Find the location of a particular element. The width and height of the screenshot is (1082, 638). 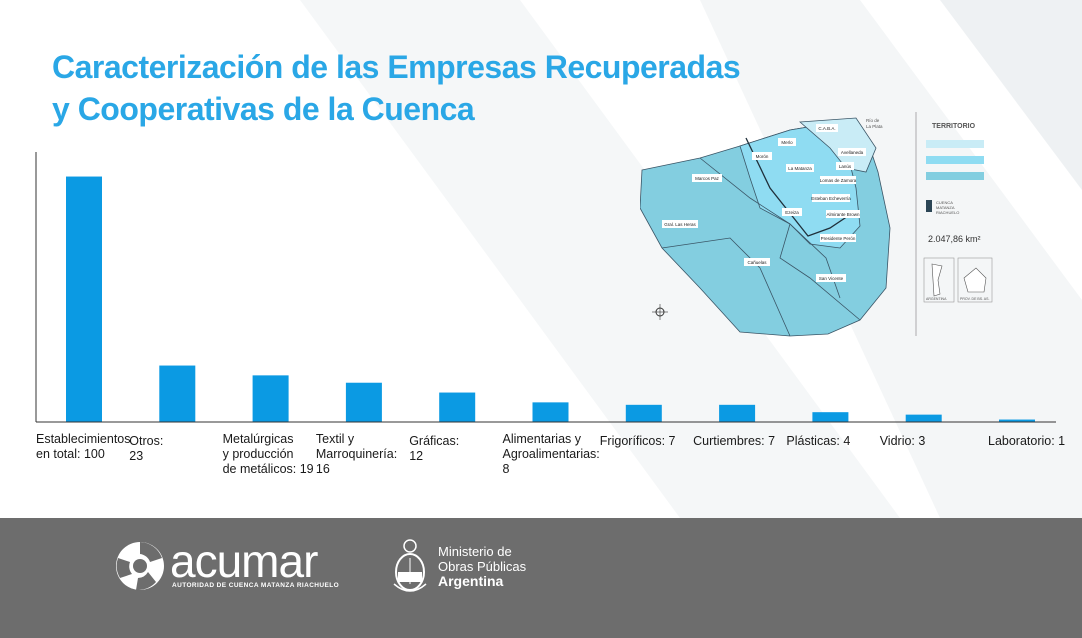

legend-swatch-light is located at coordinates (955, 144).